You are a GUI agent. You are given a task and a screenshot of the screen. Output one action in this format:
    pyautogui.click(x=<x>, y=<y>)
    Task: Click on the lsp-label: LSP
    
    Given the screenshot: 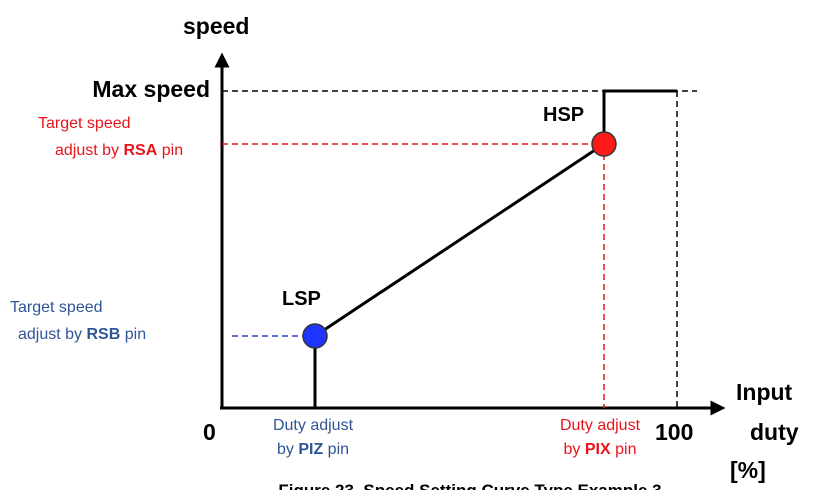 What is the action you would take?
    pyautogui.click(x=301, y=299)
    